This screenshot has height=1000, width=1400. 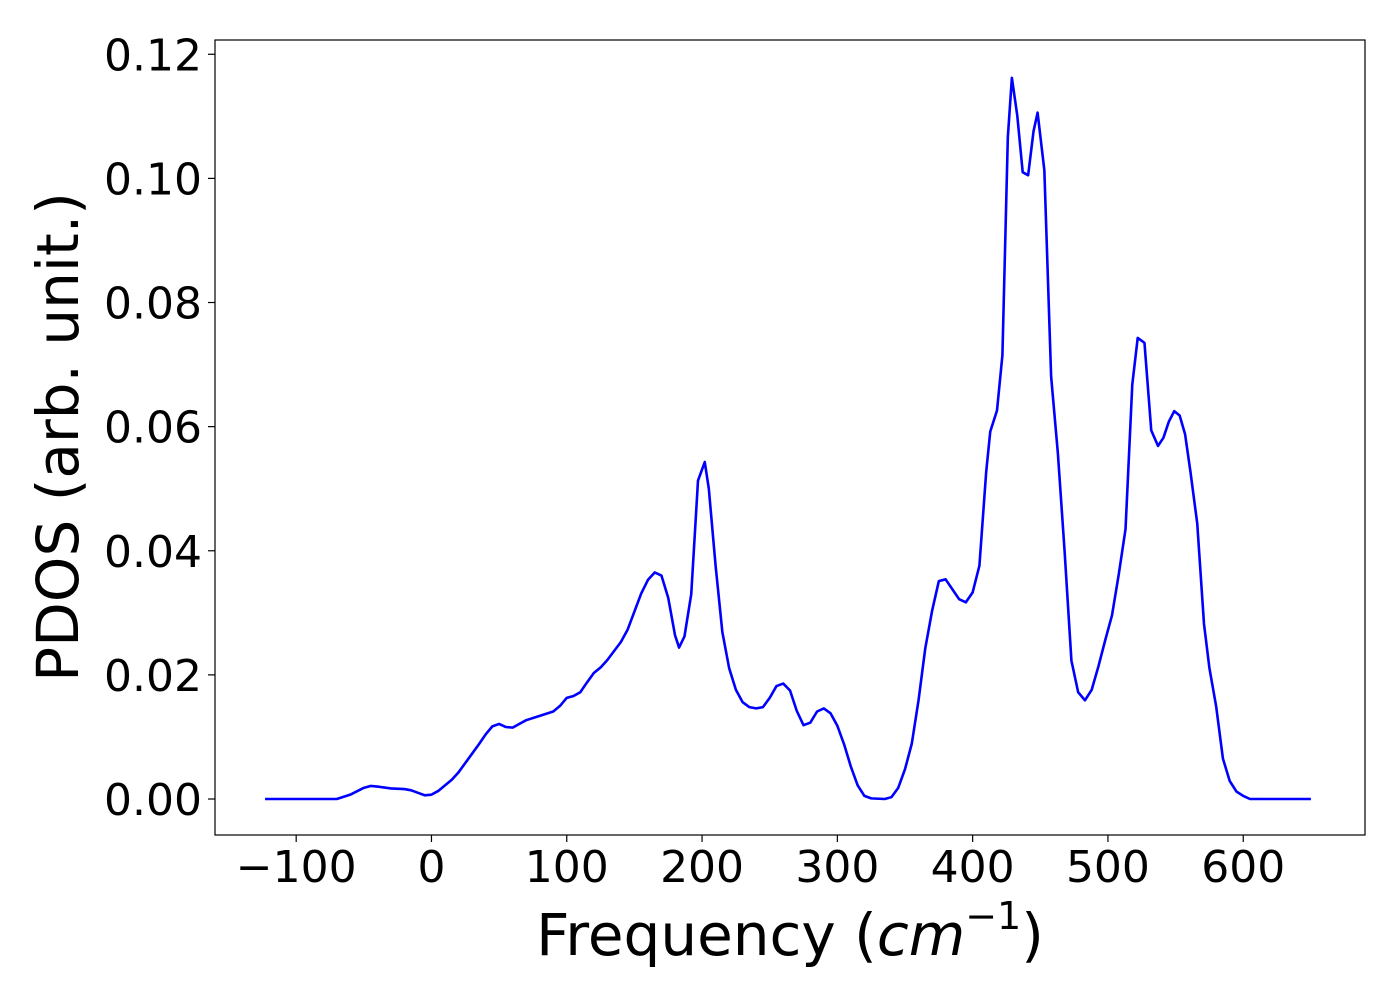 I want to click on y-tick-label: 0.00, so click(x=153, y=800).